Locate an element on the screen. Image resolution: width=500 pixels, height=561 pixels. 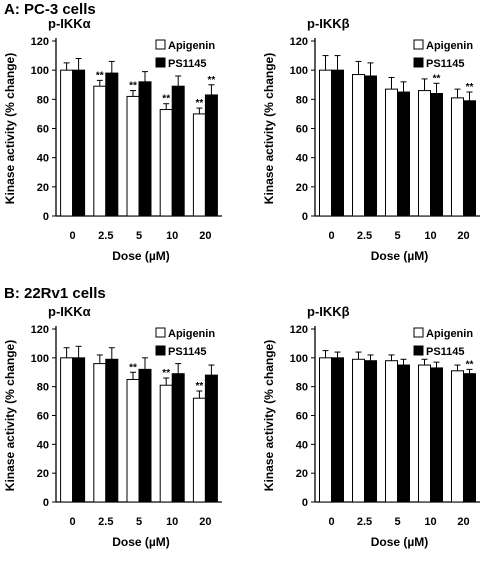
chart3-y-tick-label: 100 is located at coordinates (40, 359).